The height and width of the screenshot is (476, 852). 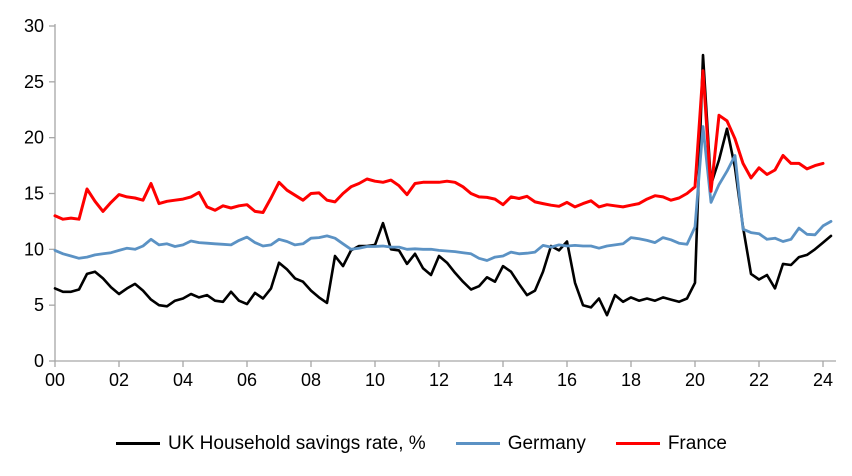 I want to click on x-tick-label-18: 18, so click(x=631, y=380).